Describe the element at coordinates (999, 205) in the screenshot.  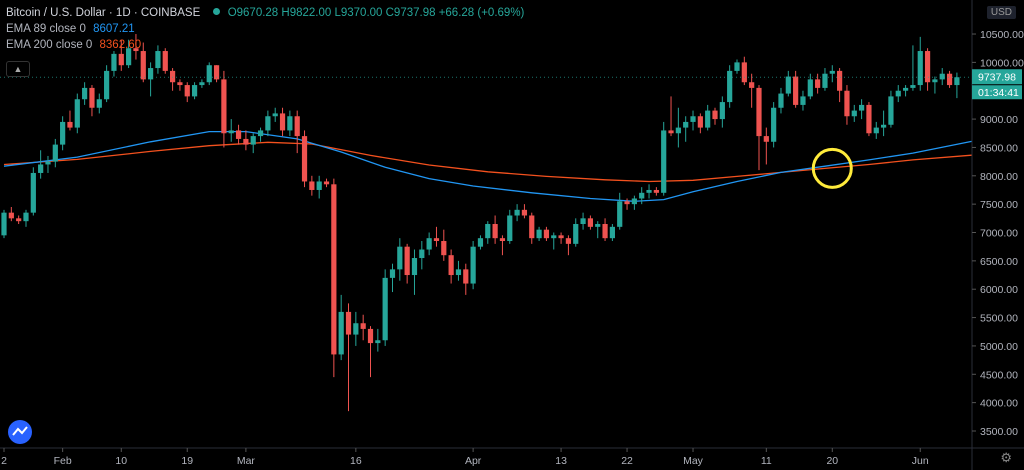
I see `price-tick-label: 7500.00` at that location.